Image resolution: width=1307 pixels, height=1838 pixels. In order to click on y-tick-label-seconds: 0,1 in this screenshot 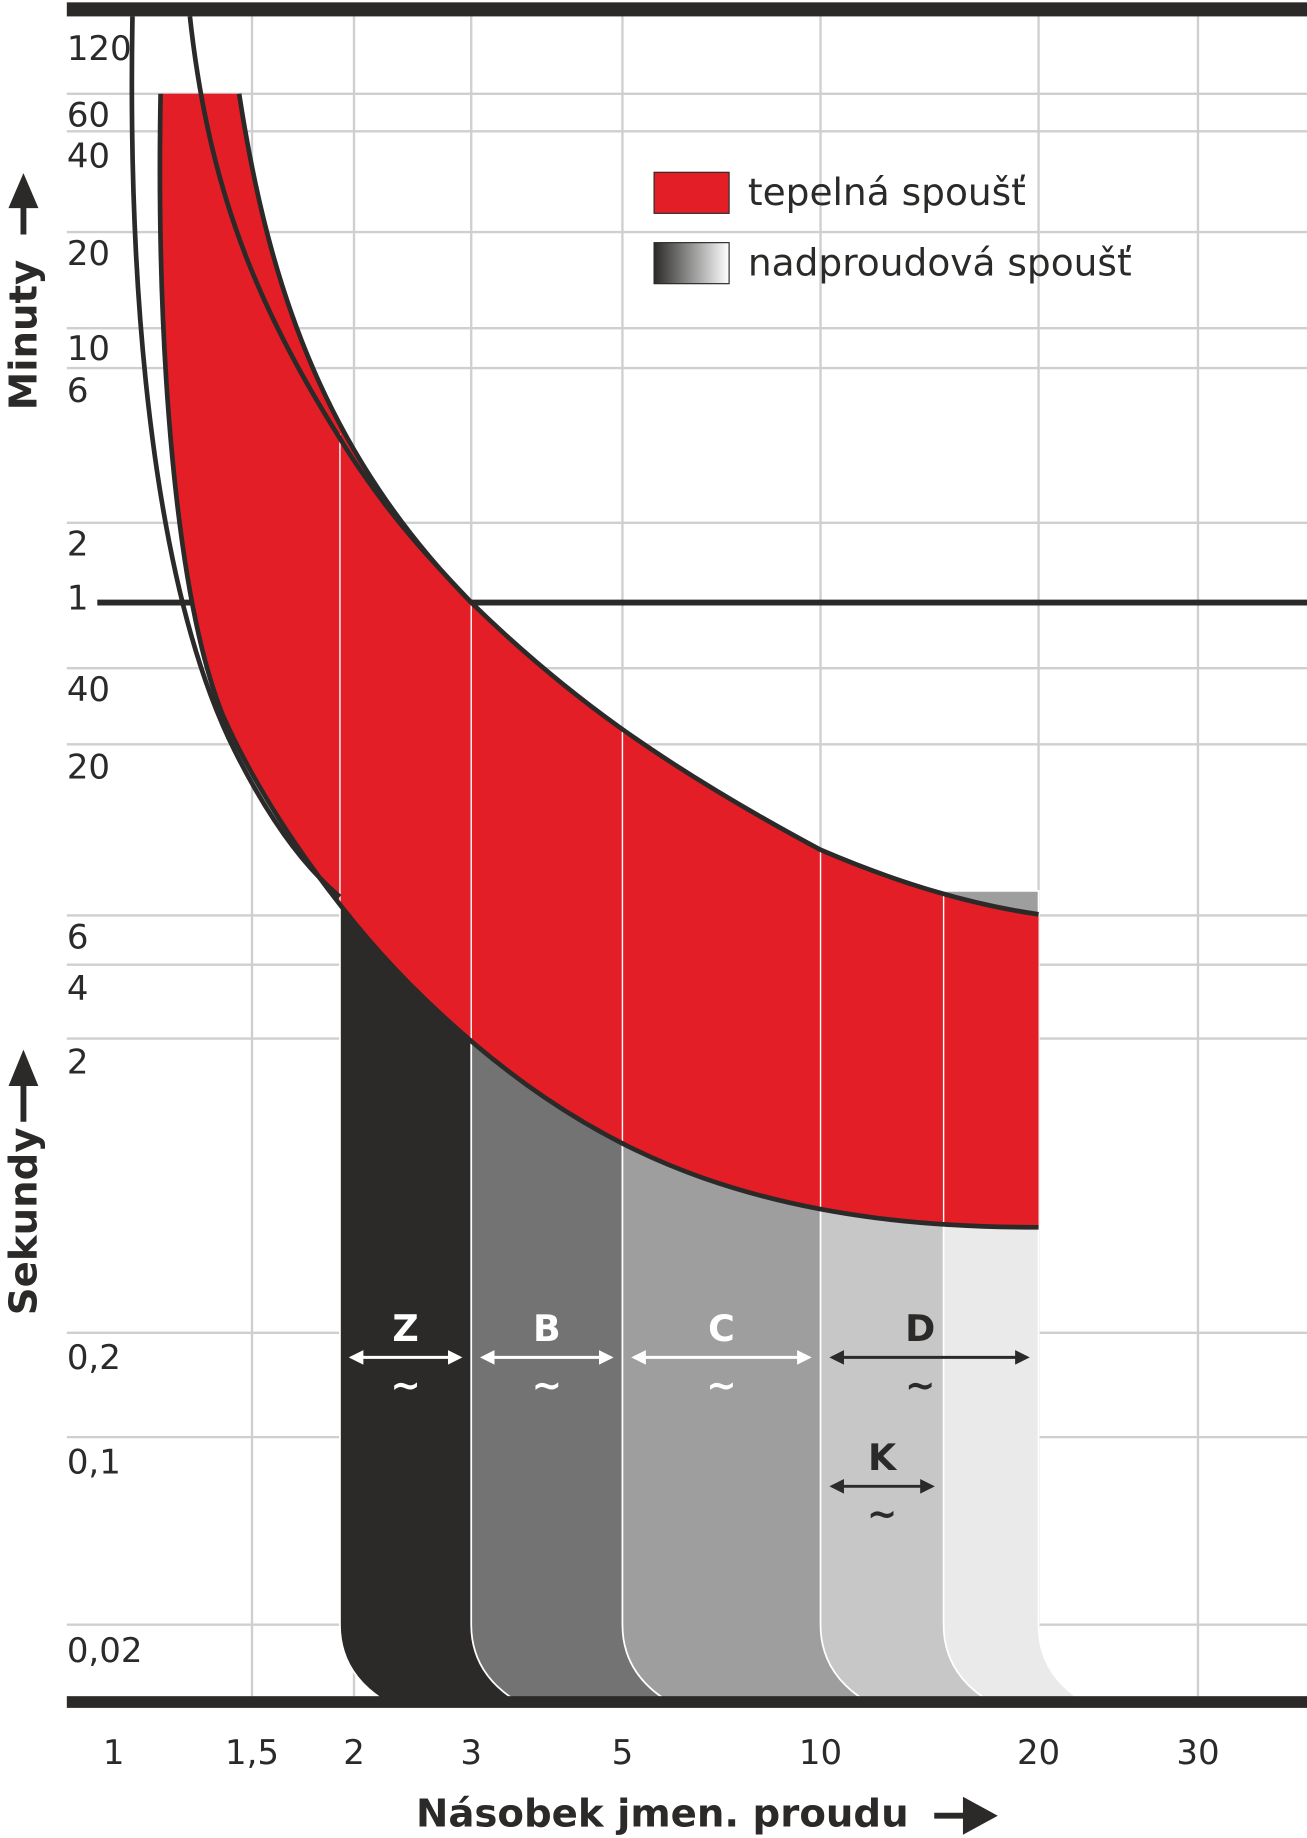, I will do `click(94, 1462)`.